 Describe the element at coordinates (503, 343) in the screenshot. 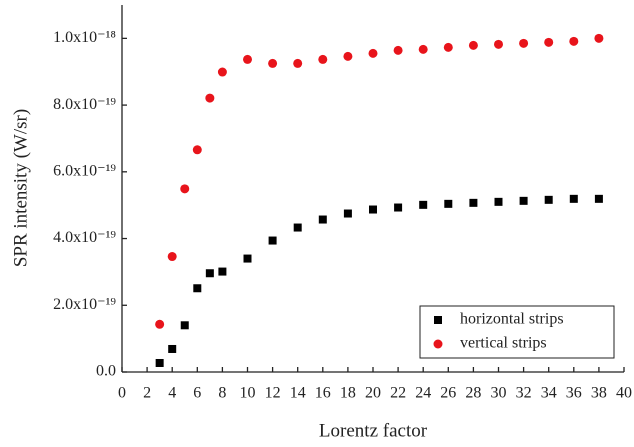

I see `legend-label: vertical strips` at that location.